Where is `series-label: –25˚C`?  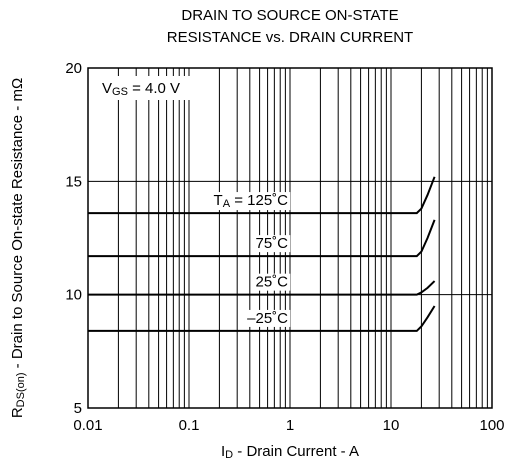
series-label: –25˚C is located at coordinates (267, 318).